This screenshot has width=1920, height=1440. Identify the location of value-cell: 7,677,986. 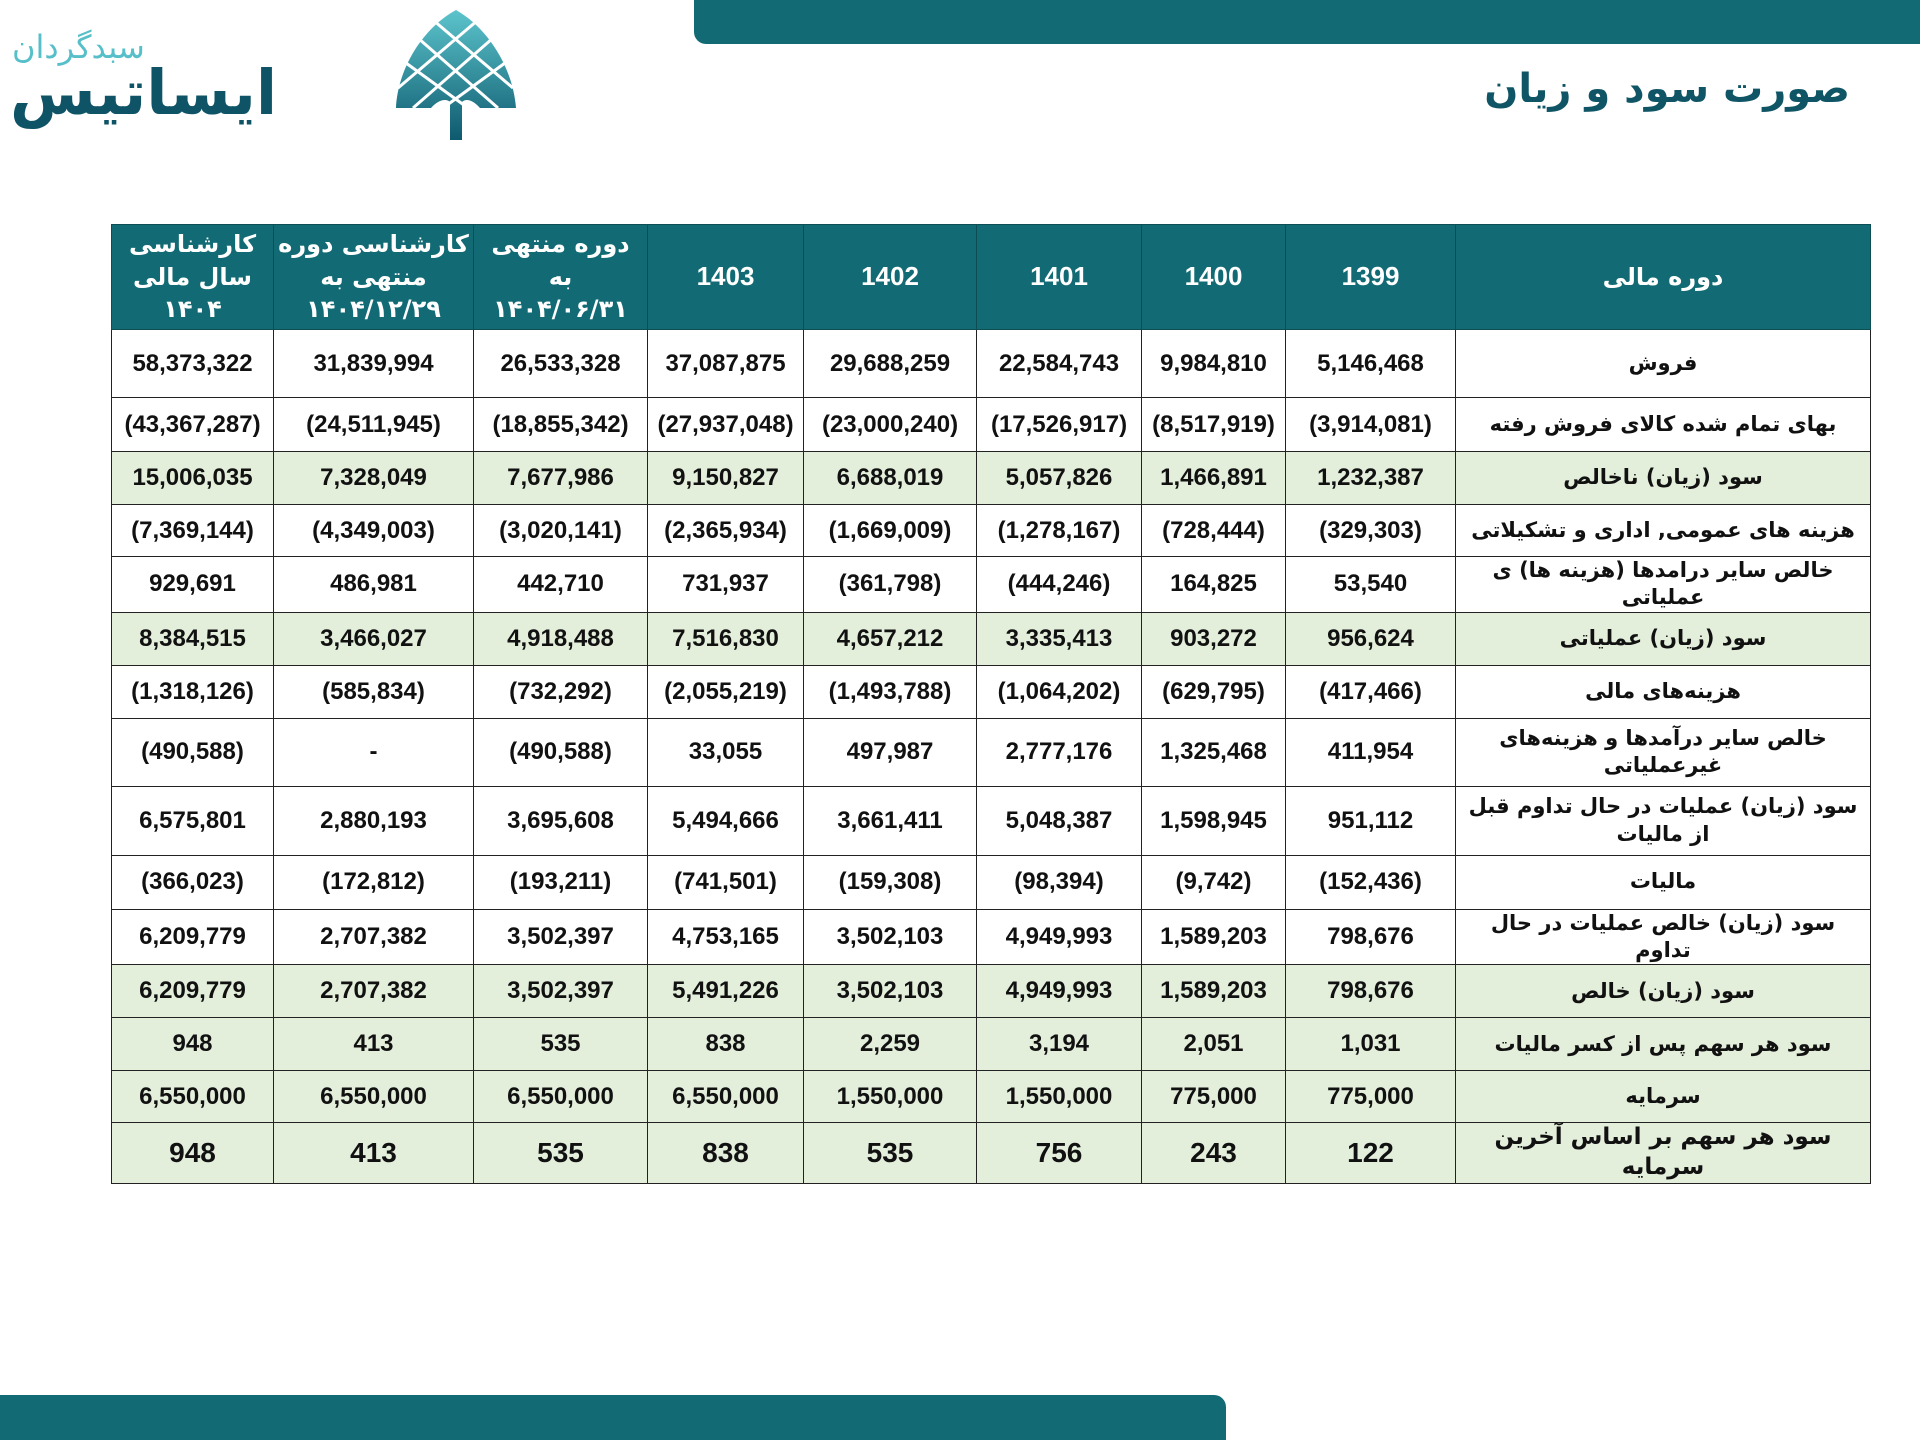
(560, 478).